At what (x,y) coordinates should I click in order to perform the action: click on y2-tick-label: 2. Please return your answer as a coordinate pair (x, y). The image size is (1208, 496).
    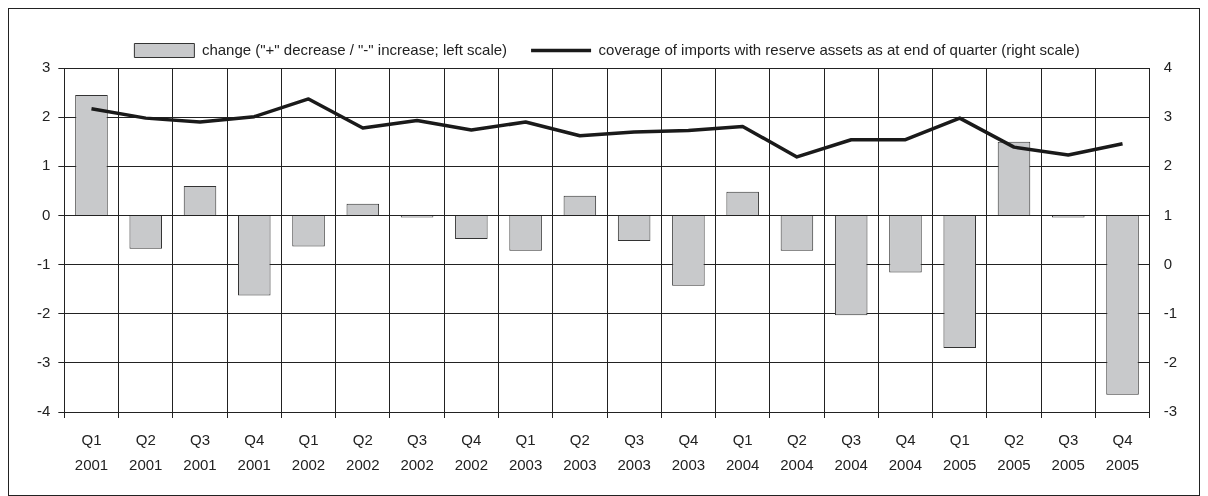
    Looking at the image, I should click on (1168, 165).